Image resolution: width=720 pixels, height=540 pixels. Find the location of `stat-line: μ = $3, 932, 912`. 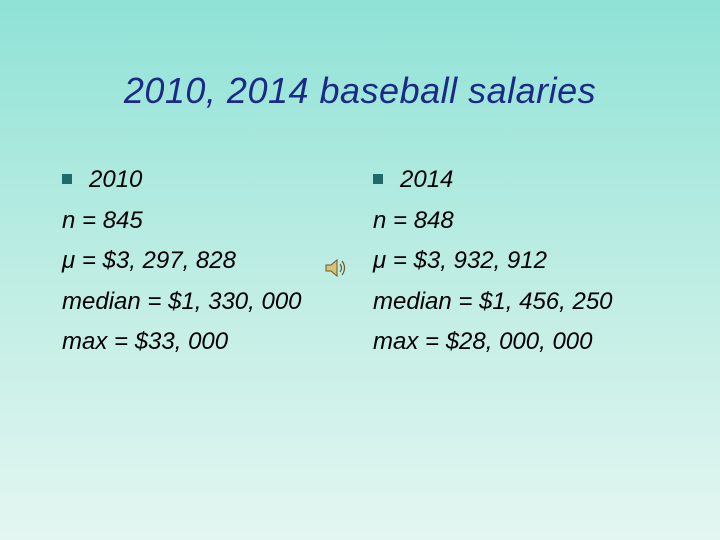

stat-line: μ = $3, 932, 912 is located at coordinates (460, 260).